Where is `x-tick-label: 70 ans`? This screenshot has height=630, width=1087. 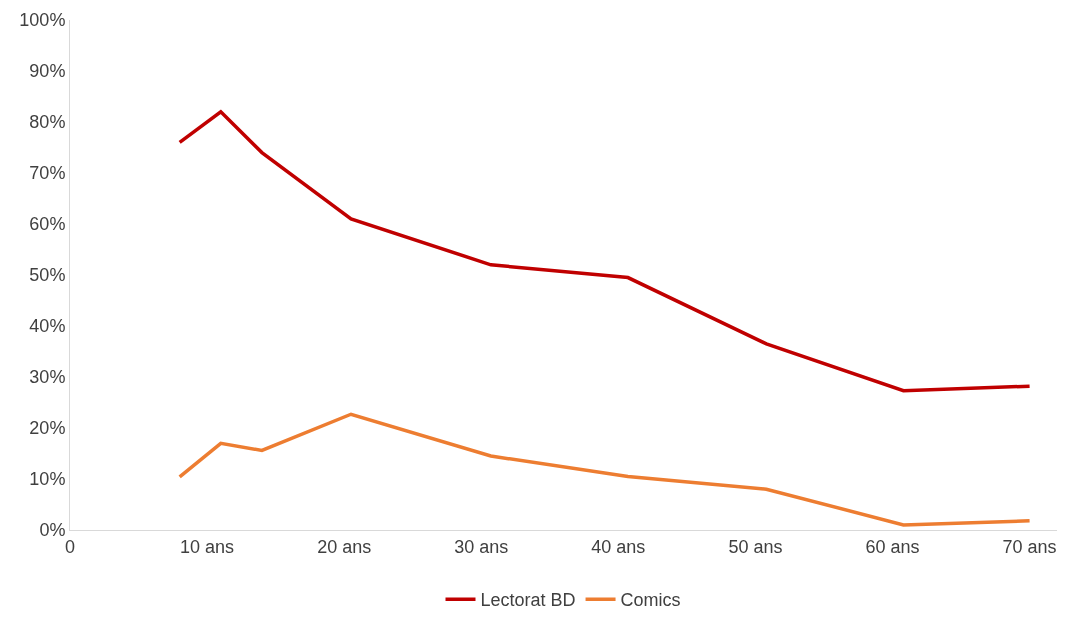
x-tick-label: 70 ans is located at coordinates (1029, 546).